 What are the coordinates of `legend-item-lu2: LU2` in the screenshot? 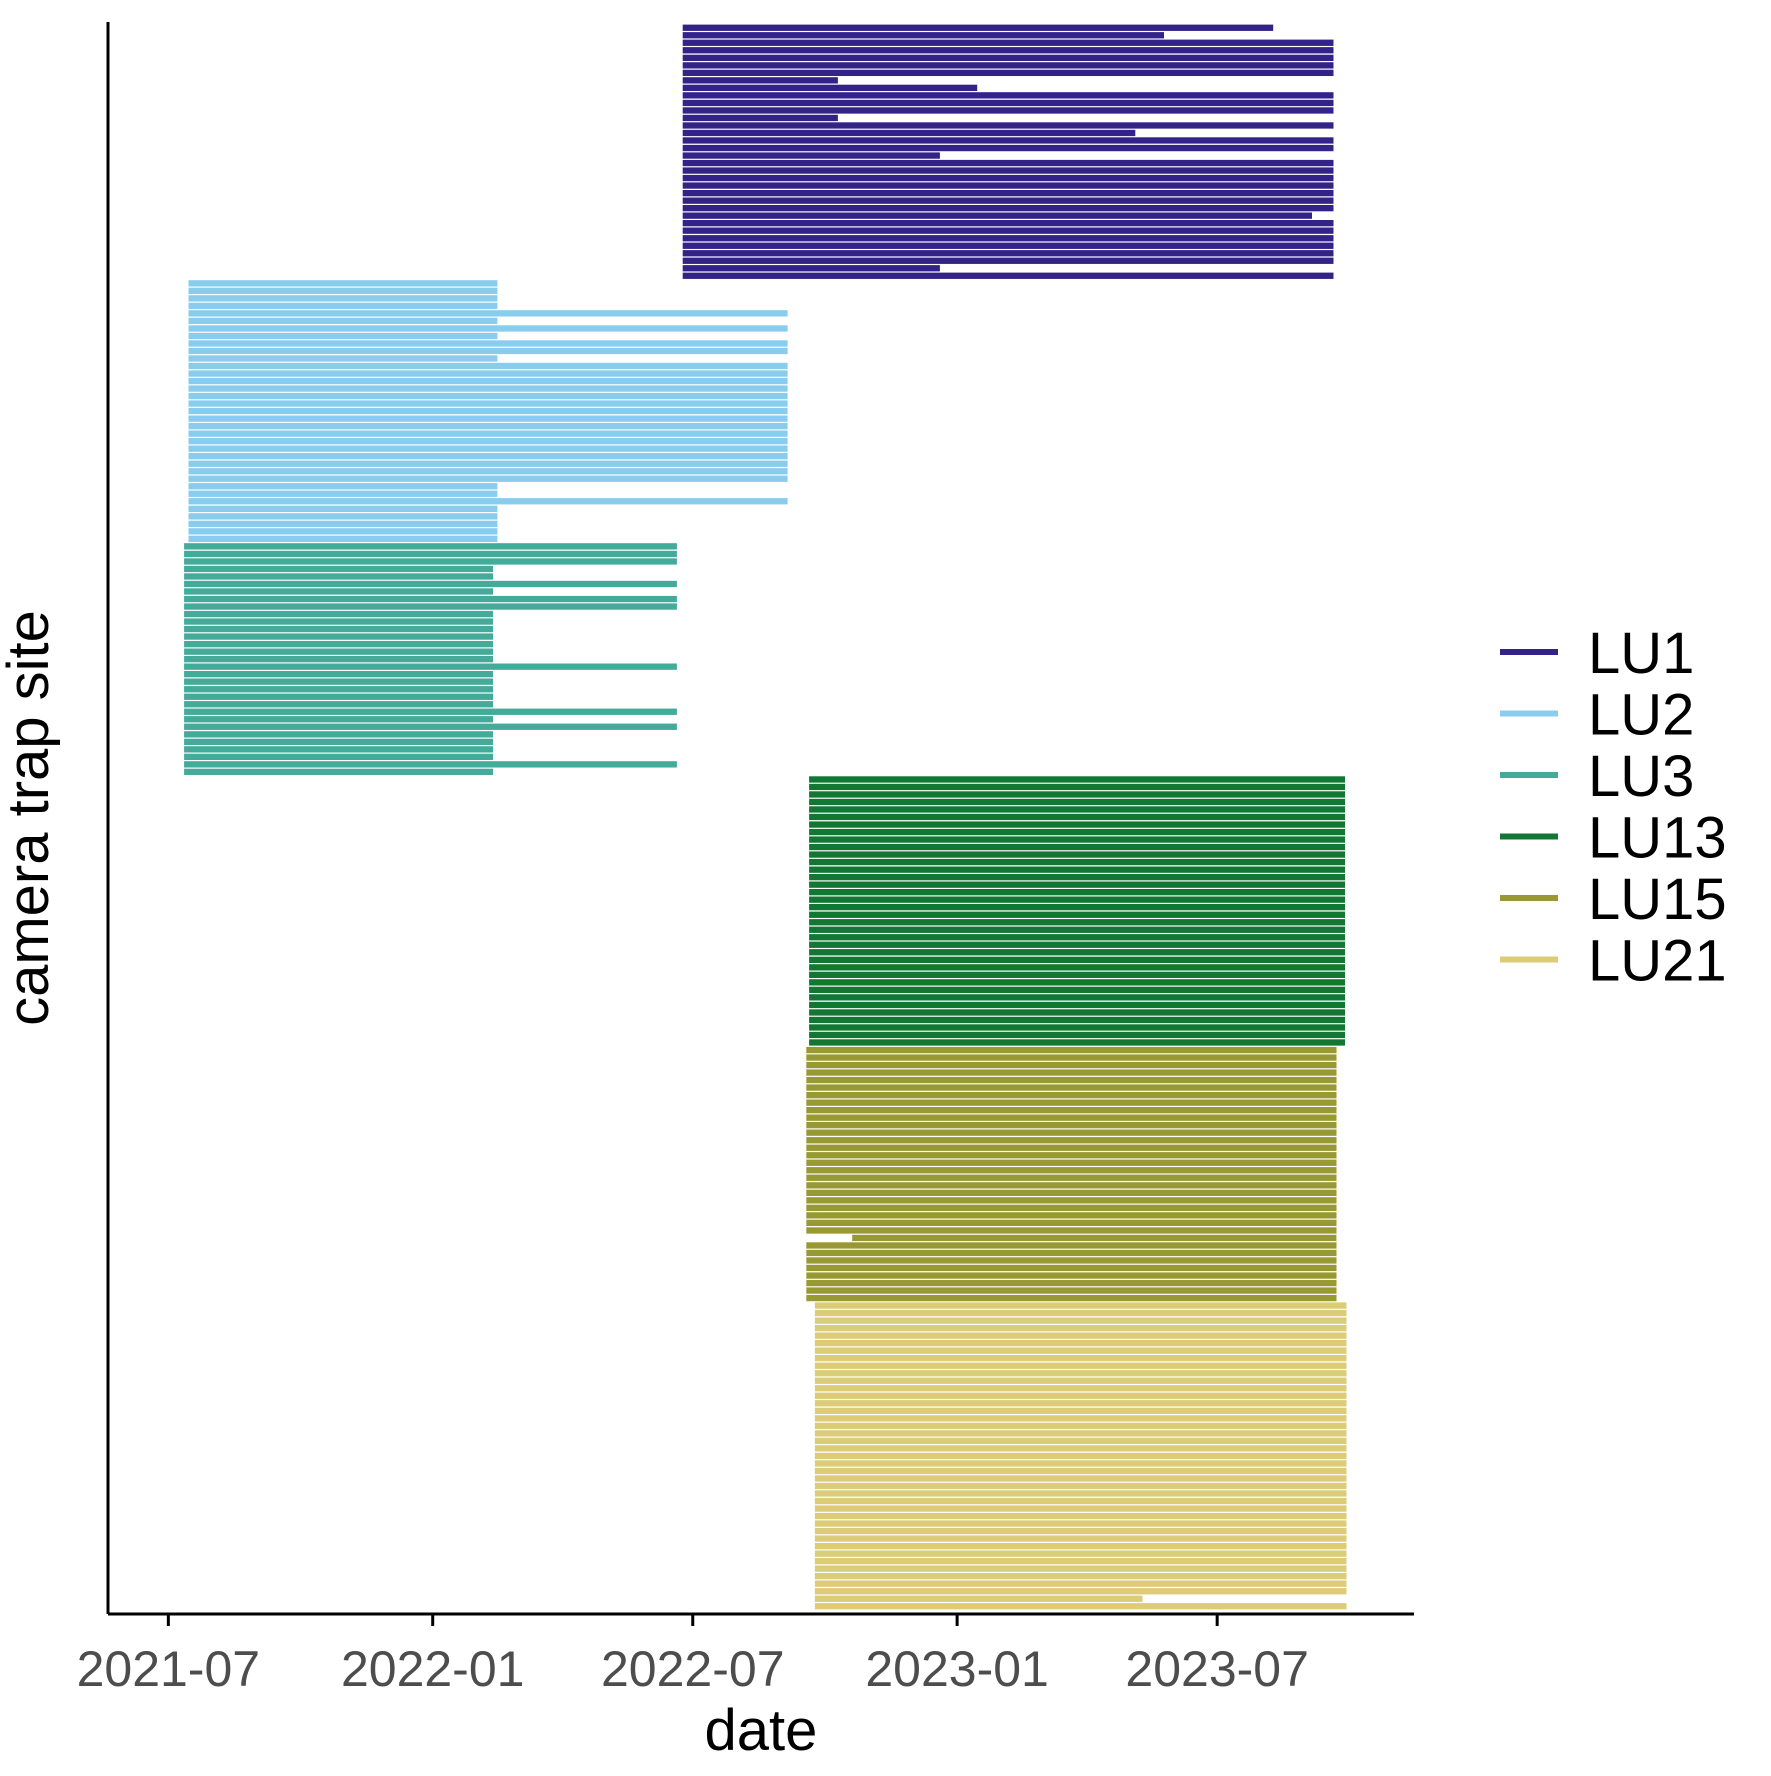 It's located at (1597, 715).